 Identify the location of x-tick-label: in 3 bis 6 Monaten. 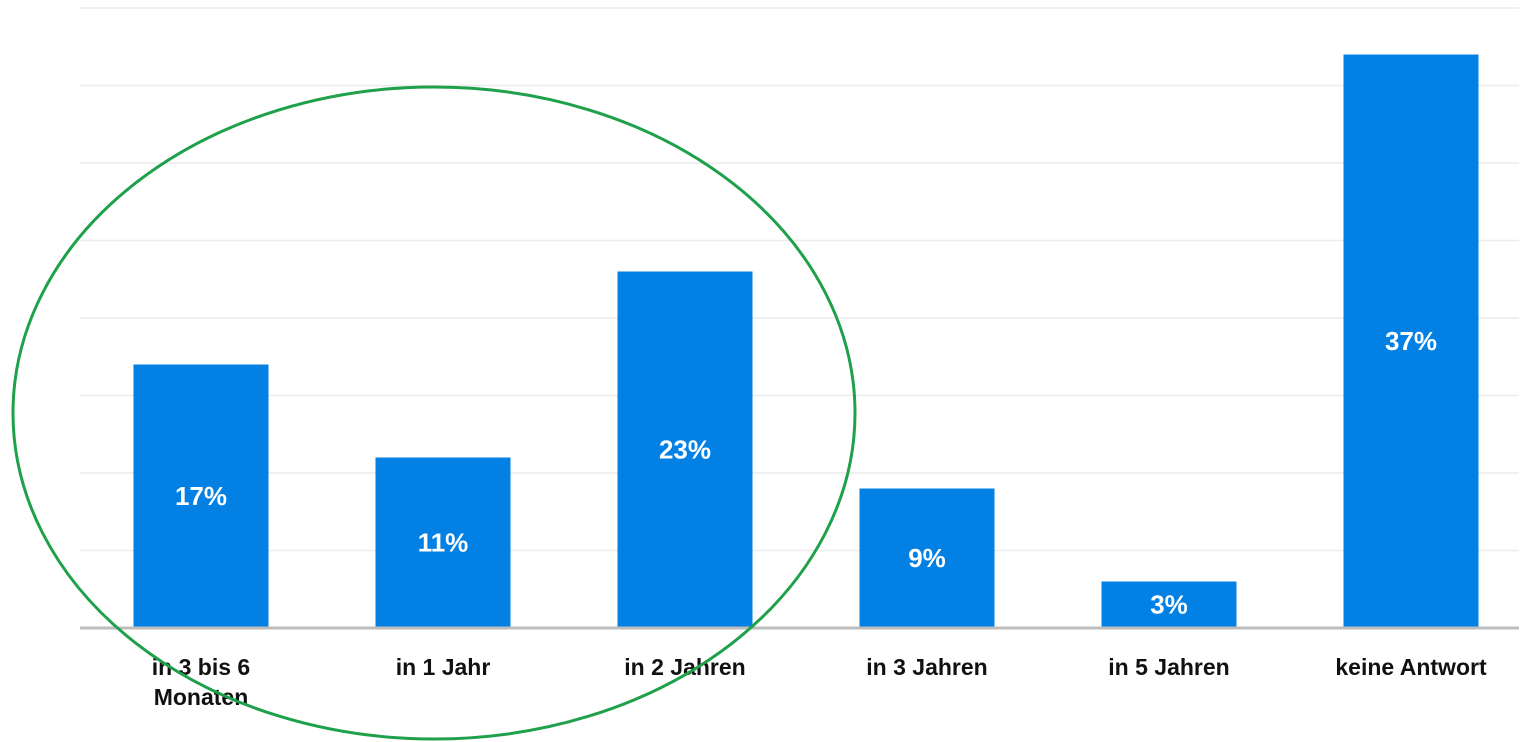
(201, 682).